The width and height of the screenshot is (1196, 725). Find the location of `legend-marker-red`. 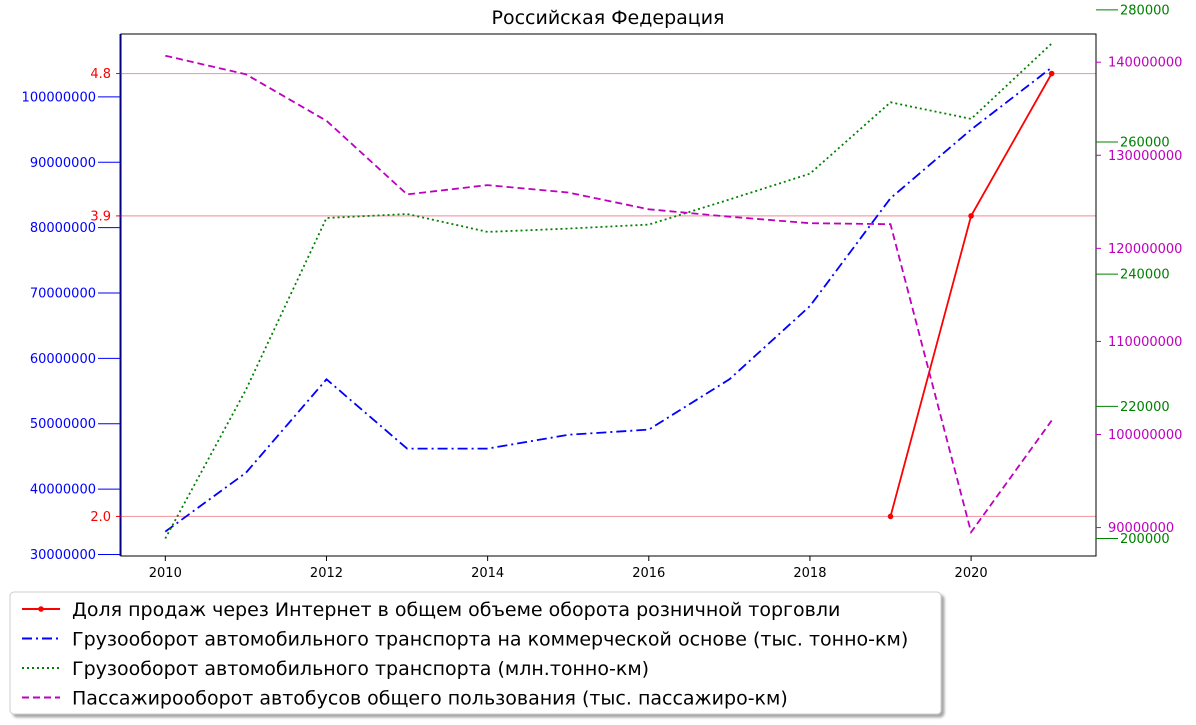

legend-marker-red is located at coordinates (41, 609).